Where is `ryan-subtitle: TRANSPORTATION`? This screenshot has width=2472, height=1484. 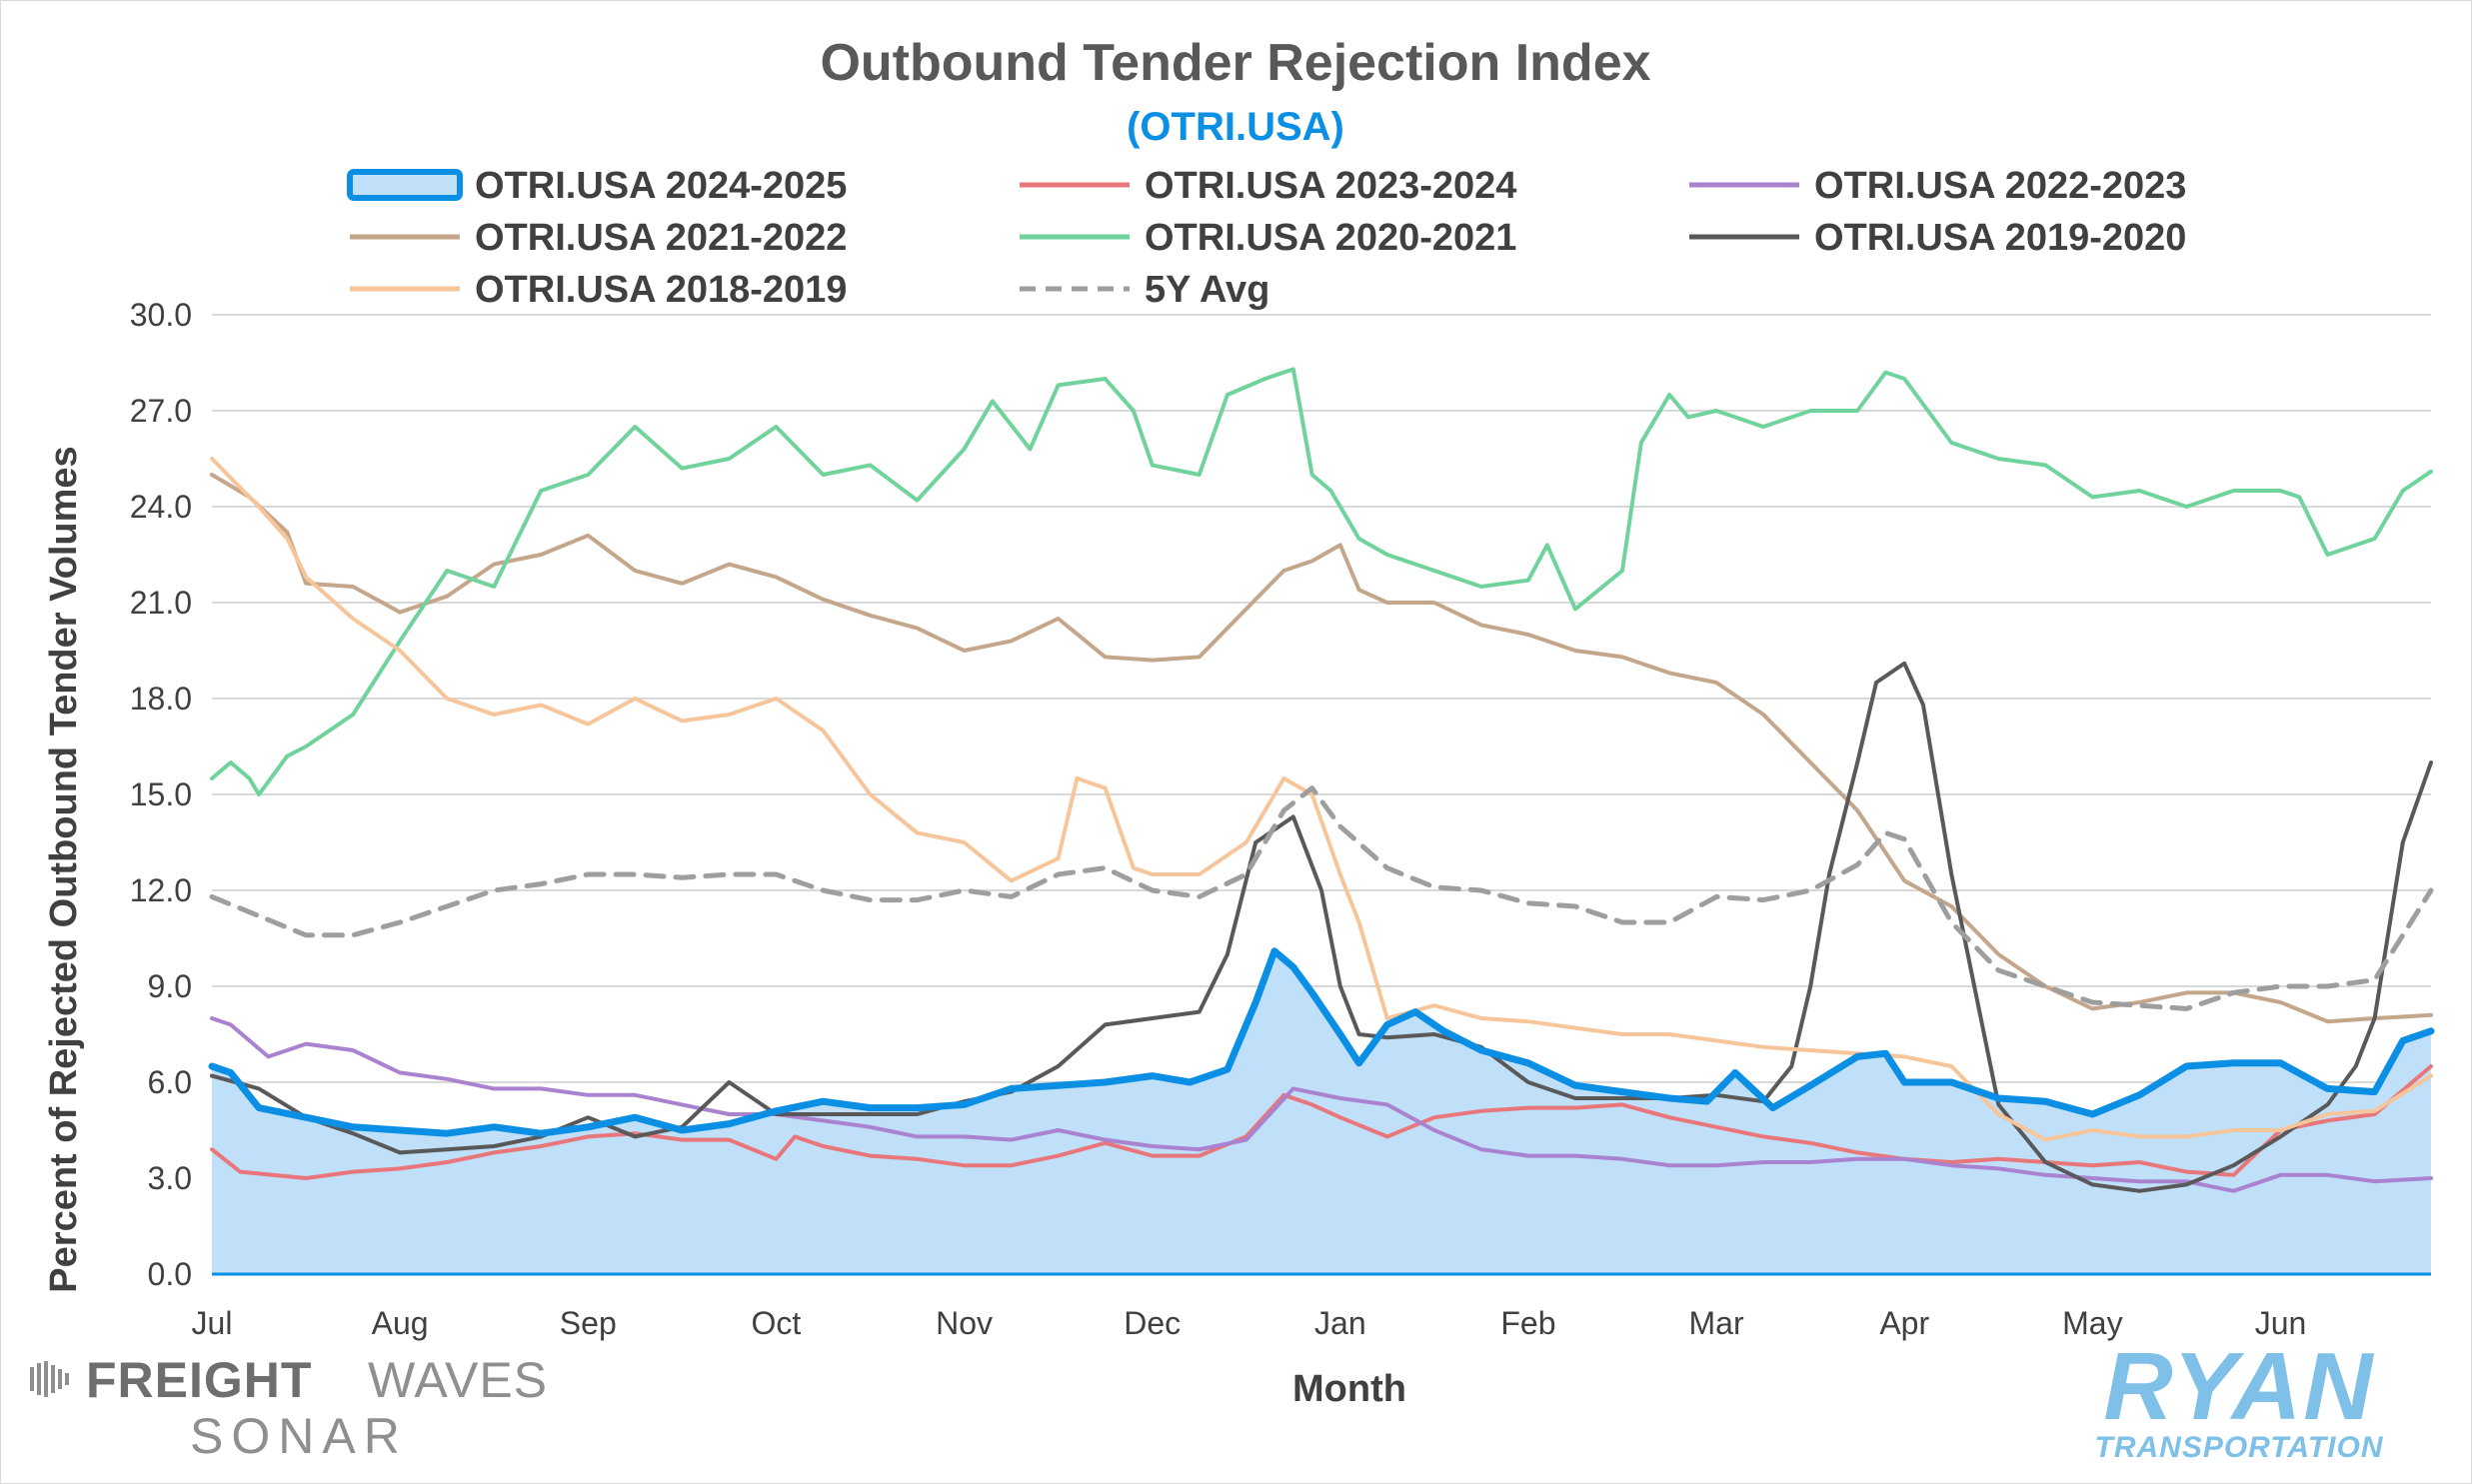 ryan-subtitle: TRANSPORTATION is located at coordinates (2239, 1447).